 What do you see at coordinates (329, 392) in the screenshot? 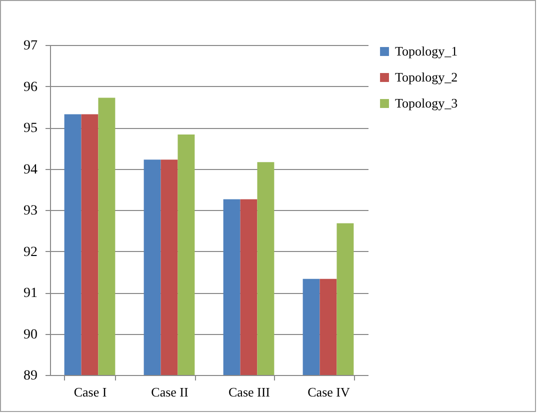
I see `x-tick-label: Case IV` at bounding box center [329, 392].